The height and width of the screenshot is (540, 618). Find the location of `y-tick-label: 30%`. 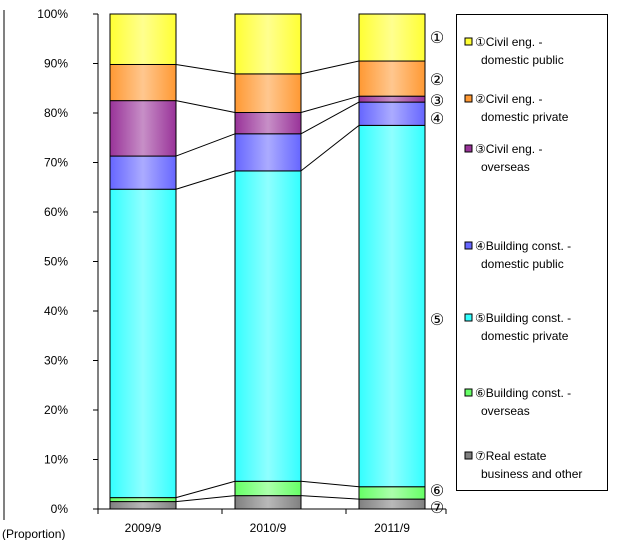

y-tick-label: 30% is located at coordinates (56, 361).